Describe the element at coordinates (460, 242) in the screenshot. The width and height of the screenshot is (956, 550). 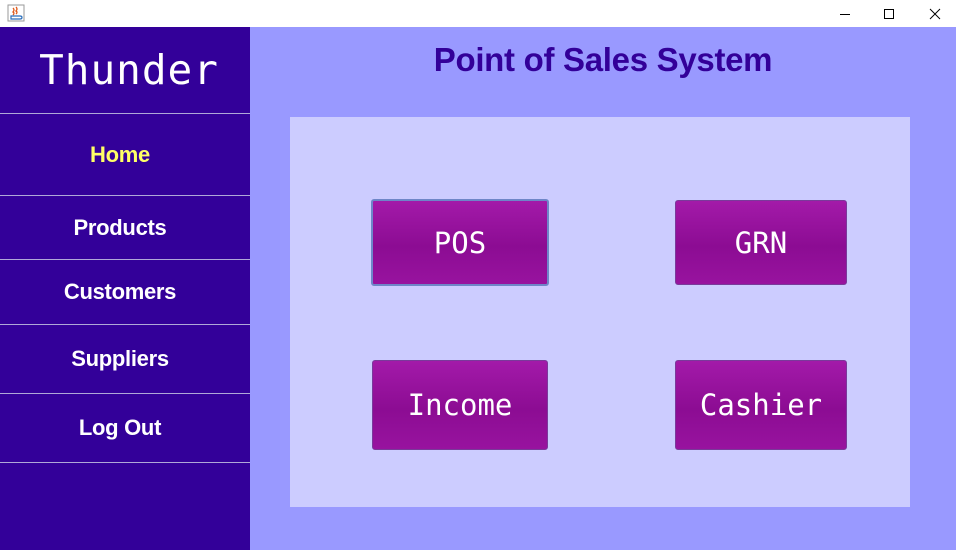
I see `pos-button: POS` at that location.